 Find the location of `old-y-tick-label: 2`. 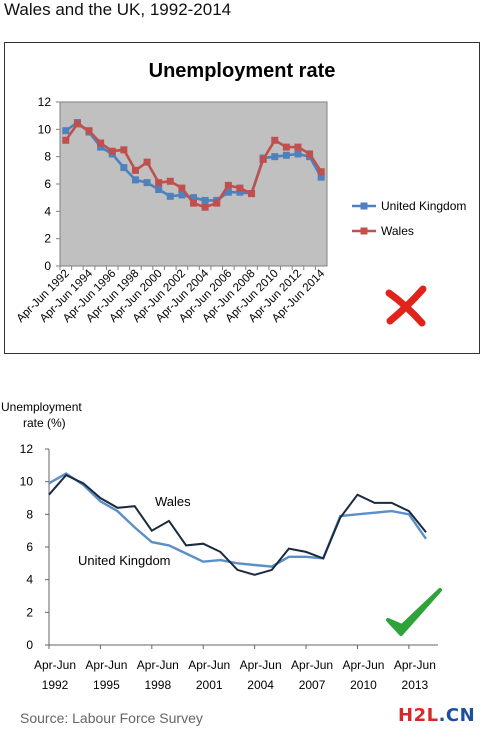

old-y-tick-label: 2 is located at coordinates (47, 239).